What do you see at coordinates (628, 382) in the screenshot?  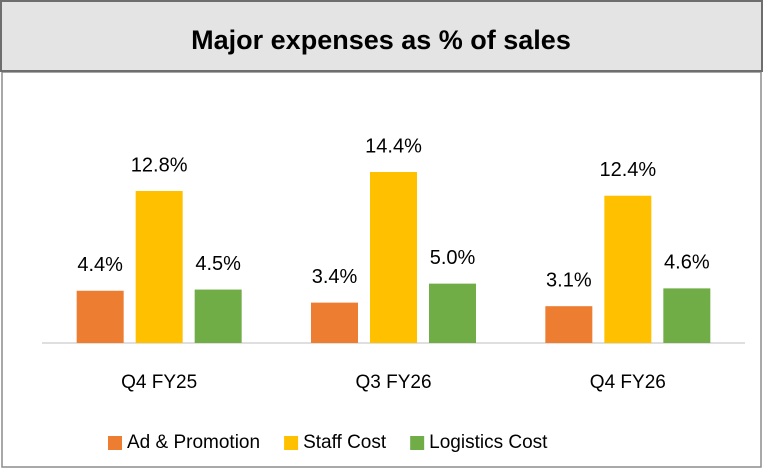 I see `x-tick-label: Q4 FY26` at bounding box center [628, 382].